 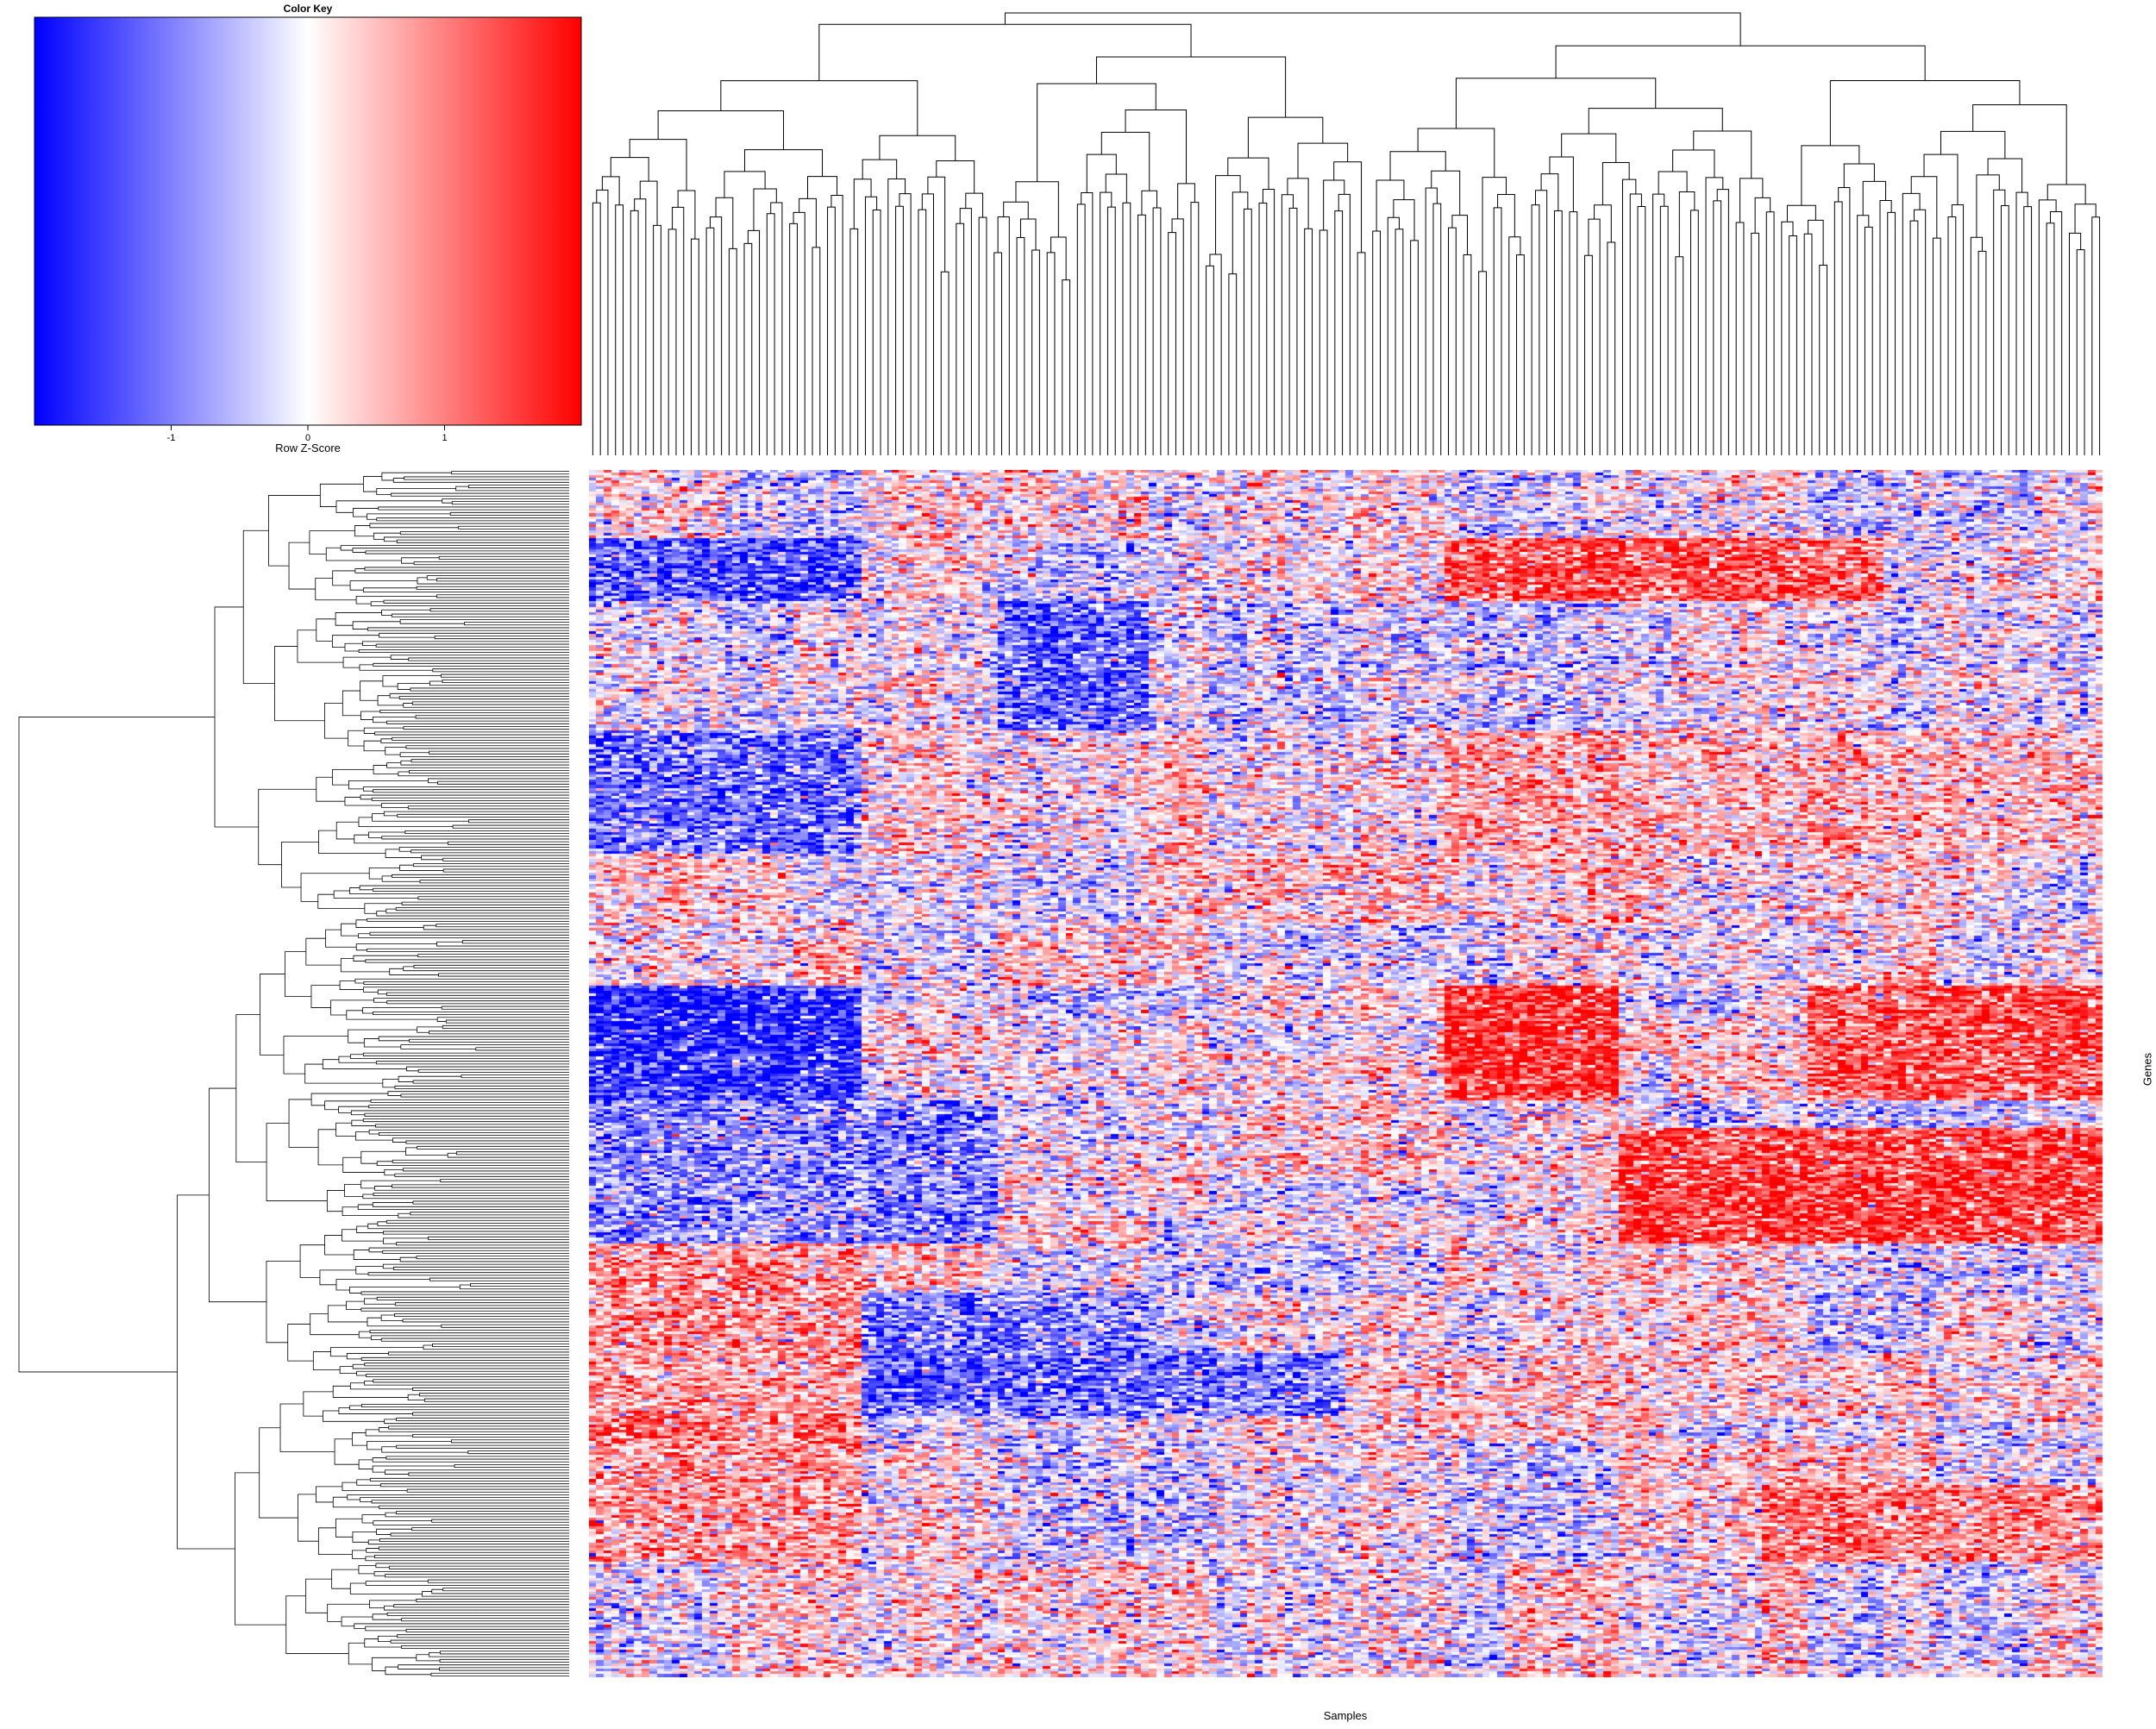 I want to click on color-key-axis-label: Row Z-Score, so click(x=308, y=448).